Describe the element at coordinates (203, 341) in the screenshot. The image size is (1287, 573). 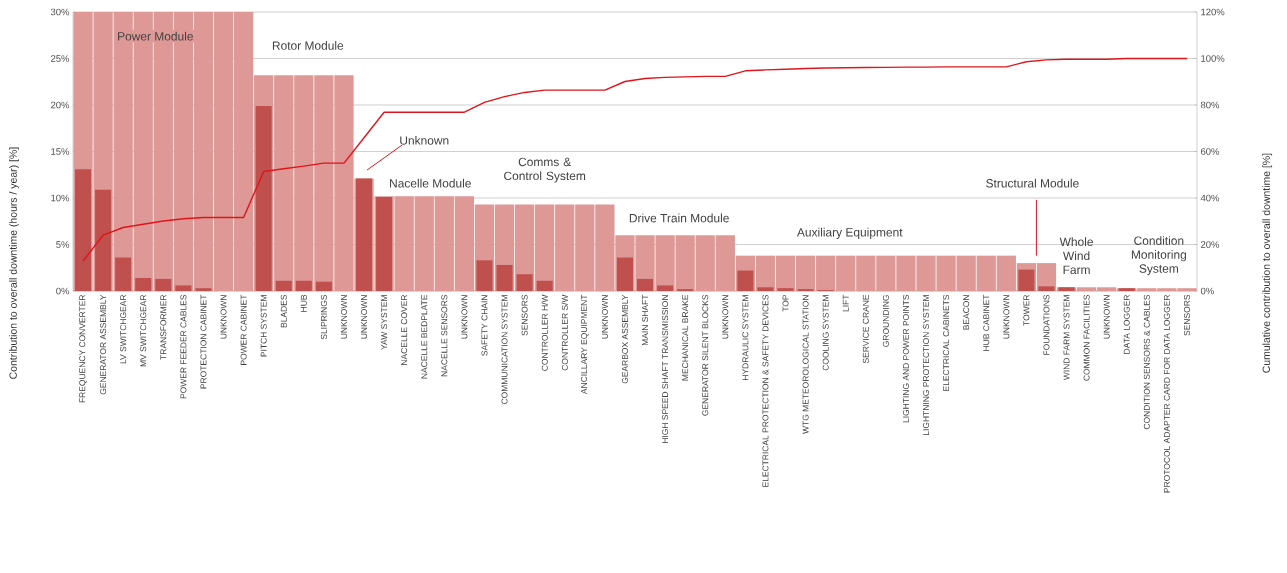
I see `x-tick-label: PROTECTION CABINET` at that location.